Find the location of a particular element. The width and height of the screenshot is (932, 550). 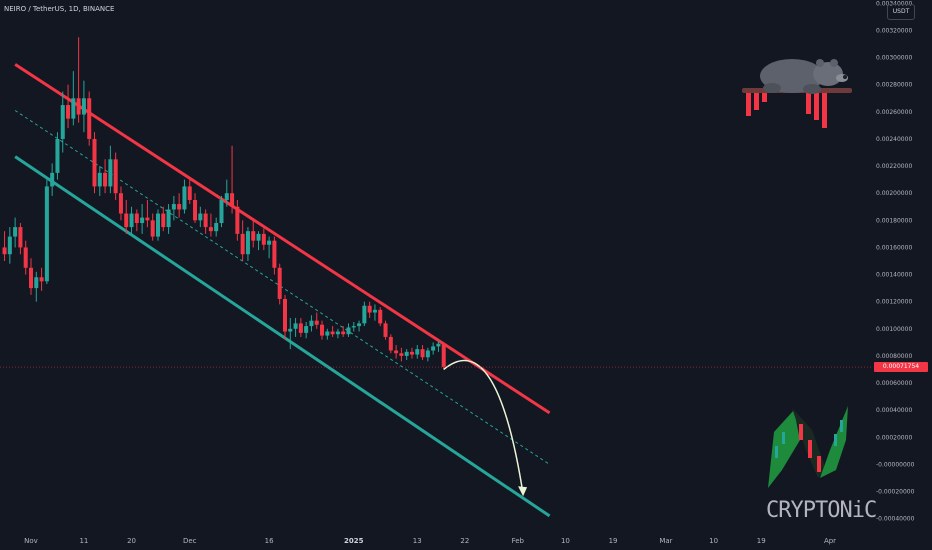

x-tick-label: 22 is located at coordinates (464, 541).